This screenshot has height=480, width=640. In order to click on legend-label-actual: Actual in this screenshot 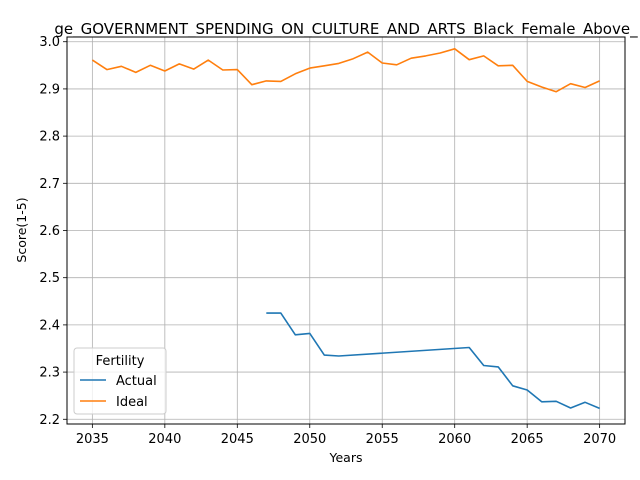, I will do `click(136, 381)`.